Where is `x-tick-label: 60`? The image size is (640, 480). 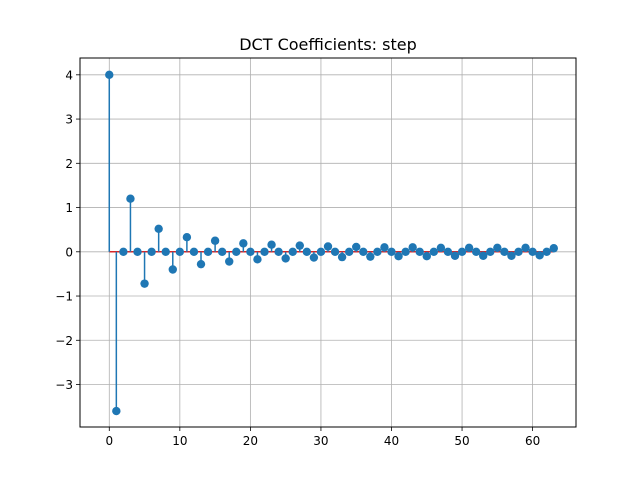
x-tick-label: 60 is located at coordinates (532, 441).